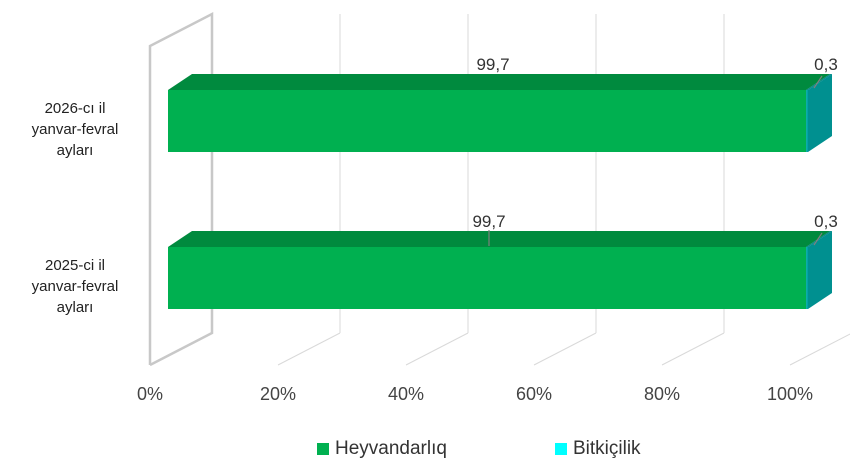 The width and height of the screenshot is (850, 460). What do you see at coordinates (323, 449) in the screenshot?
I see `legend-swatch-heyvandarliq` at bounding box center [323, 449].